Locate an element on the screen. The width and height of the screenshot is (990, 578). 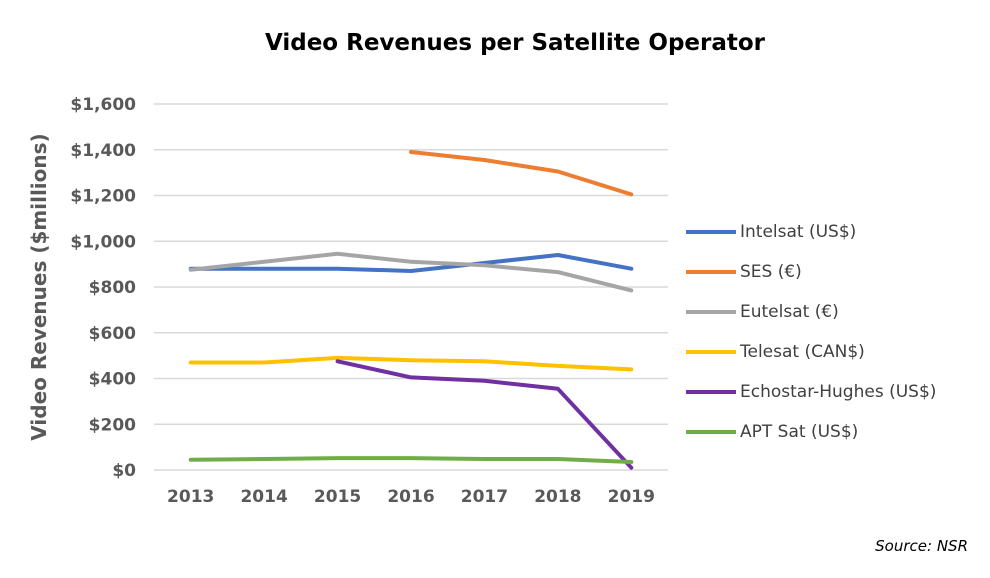
chart-title: Video Revenues per Satellite Operator is located at coordinates (515, 43).